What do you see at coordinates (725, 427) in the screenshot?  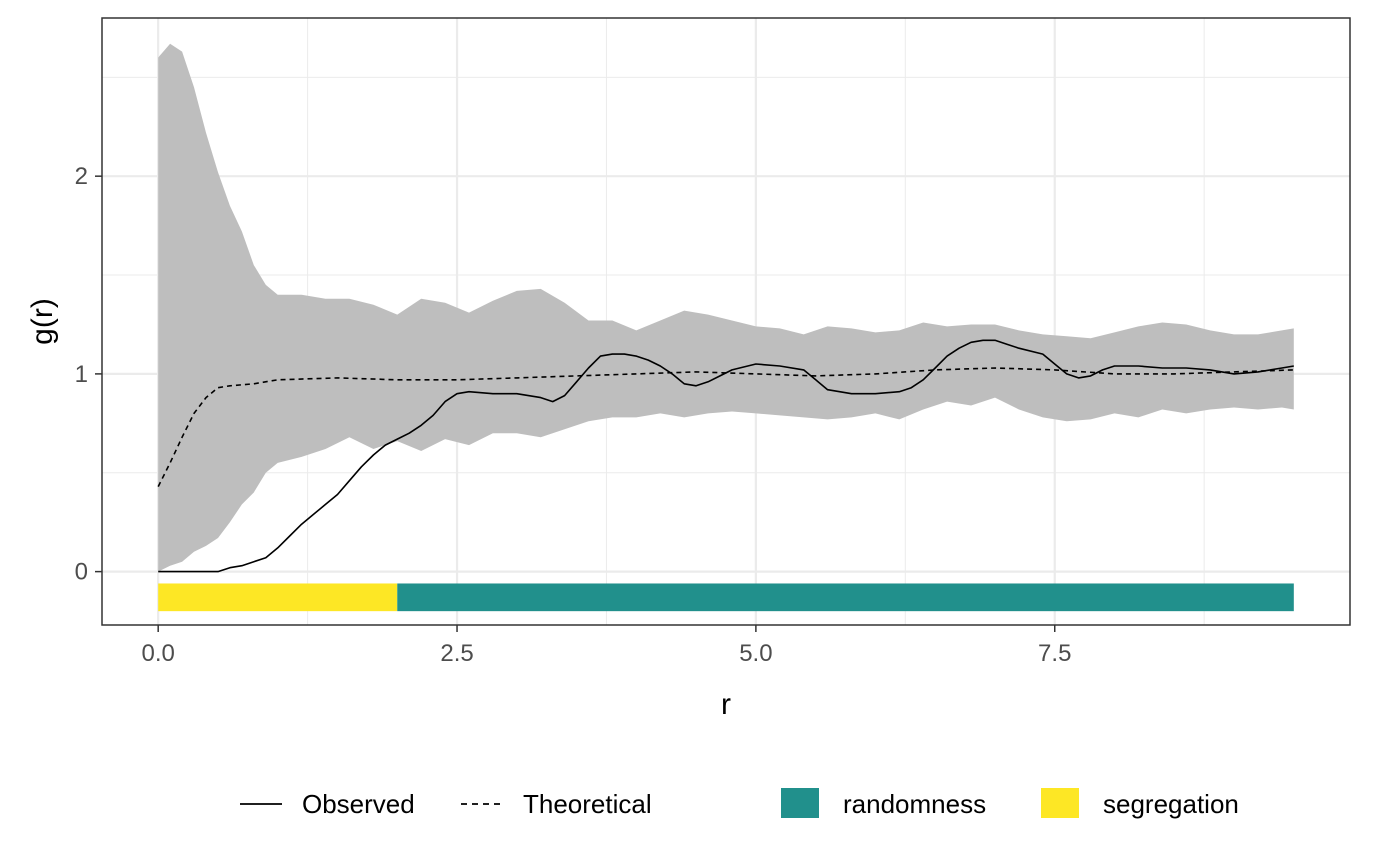 I see `series-line-theoretical` at bounding box center [725, 427].